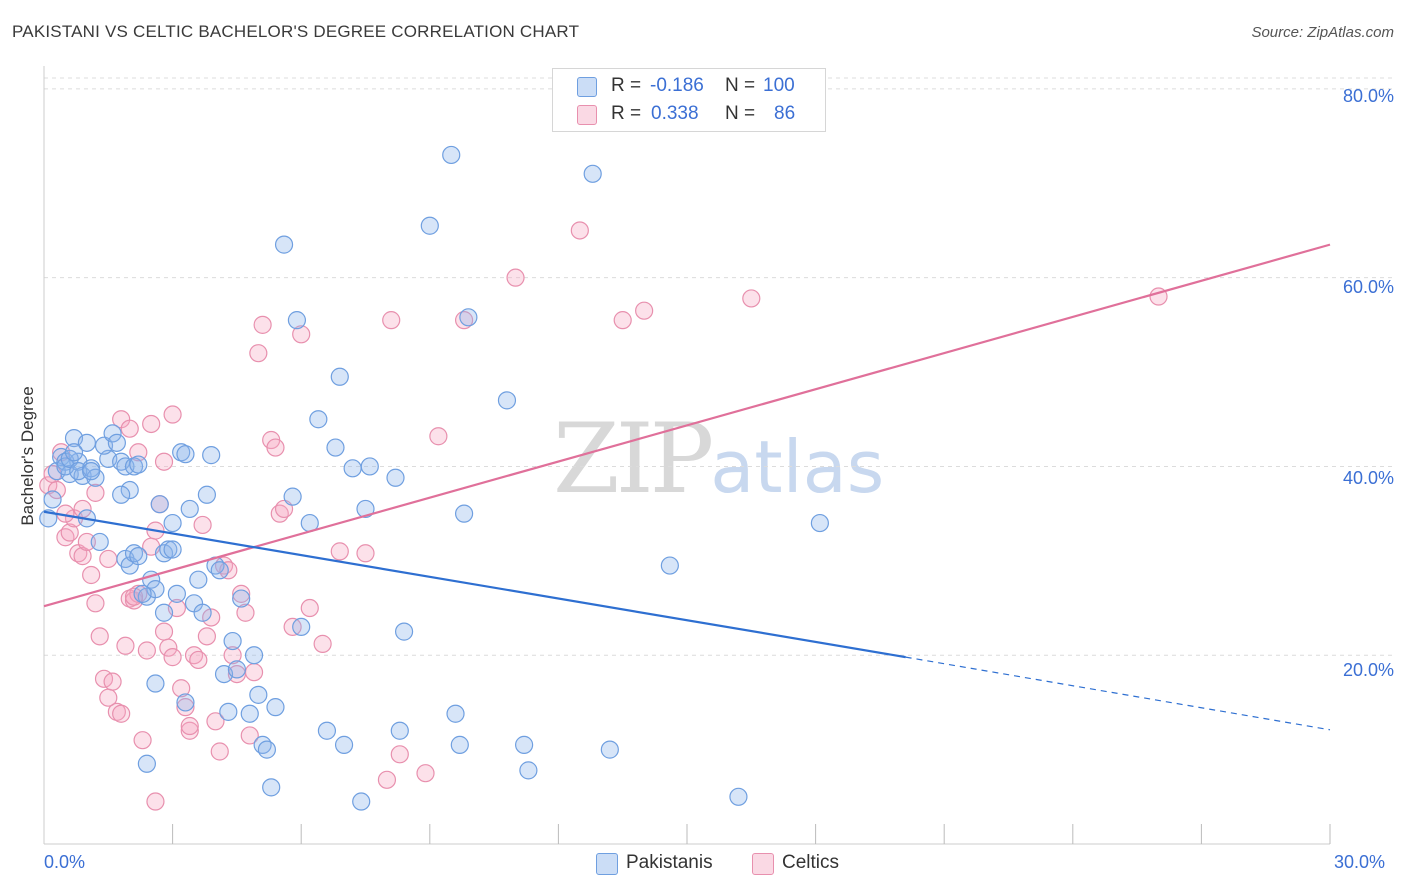 Image resolution: width=1406 pixels, height=892 pixels. I want to click on y-tick-label-40: 40.0%, so click(1368, 478).